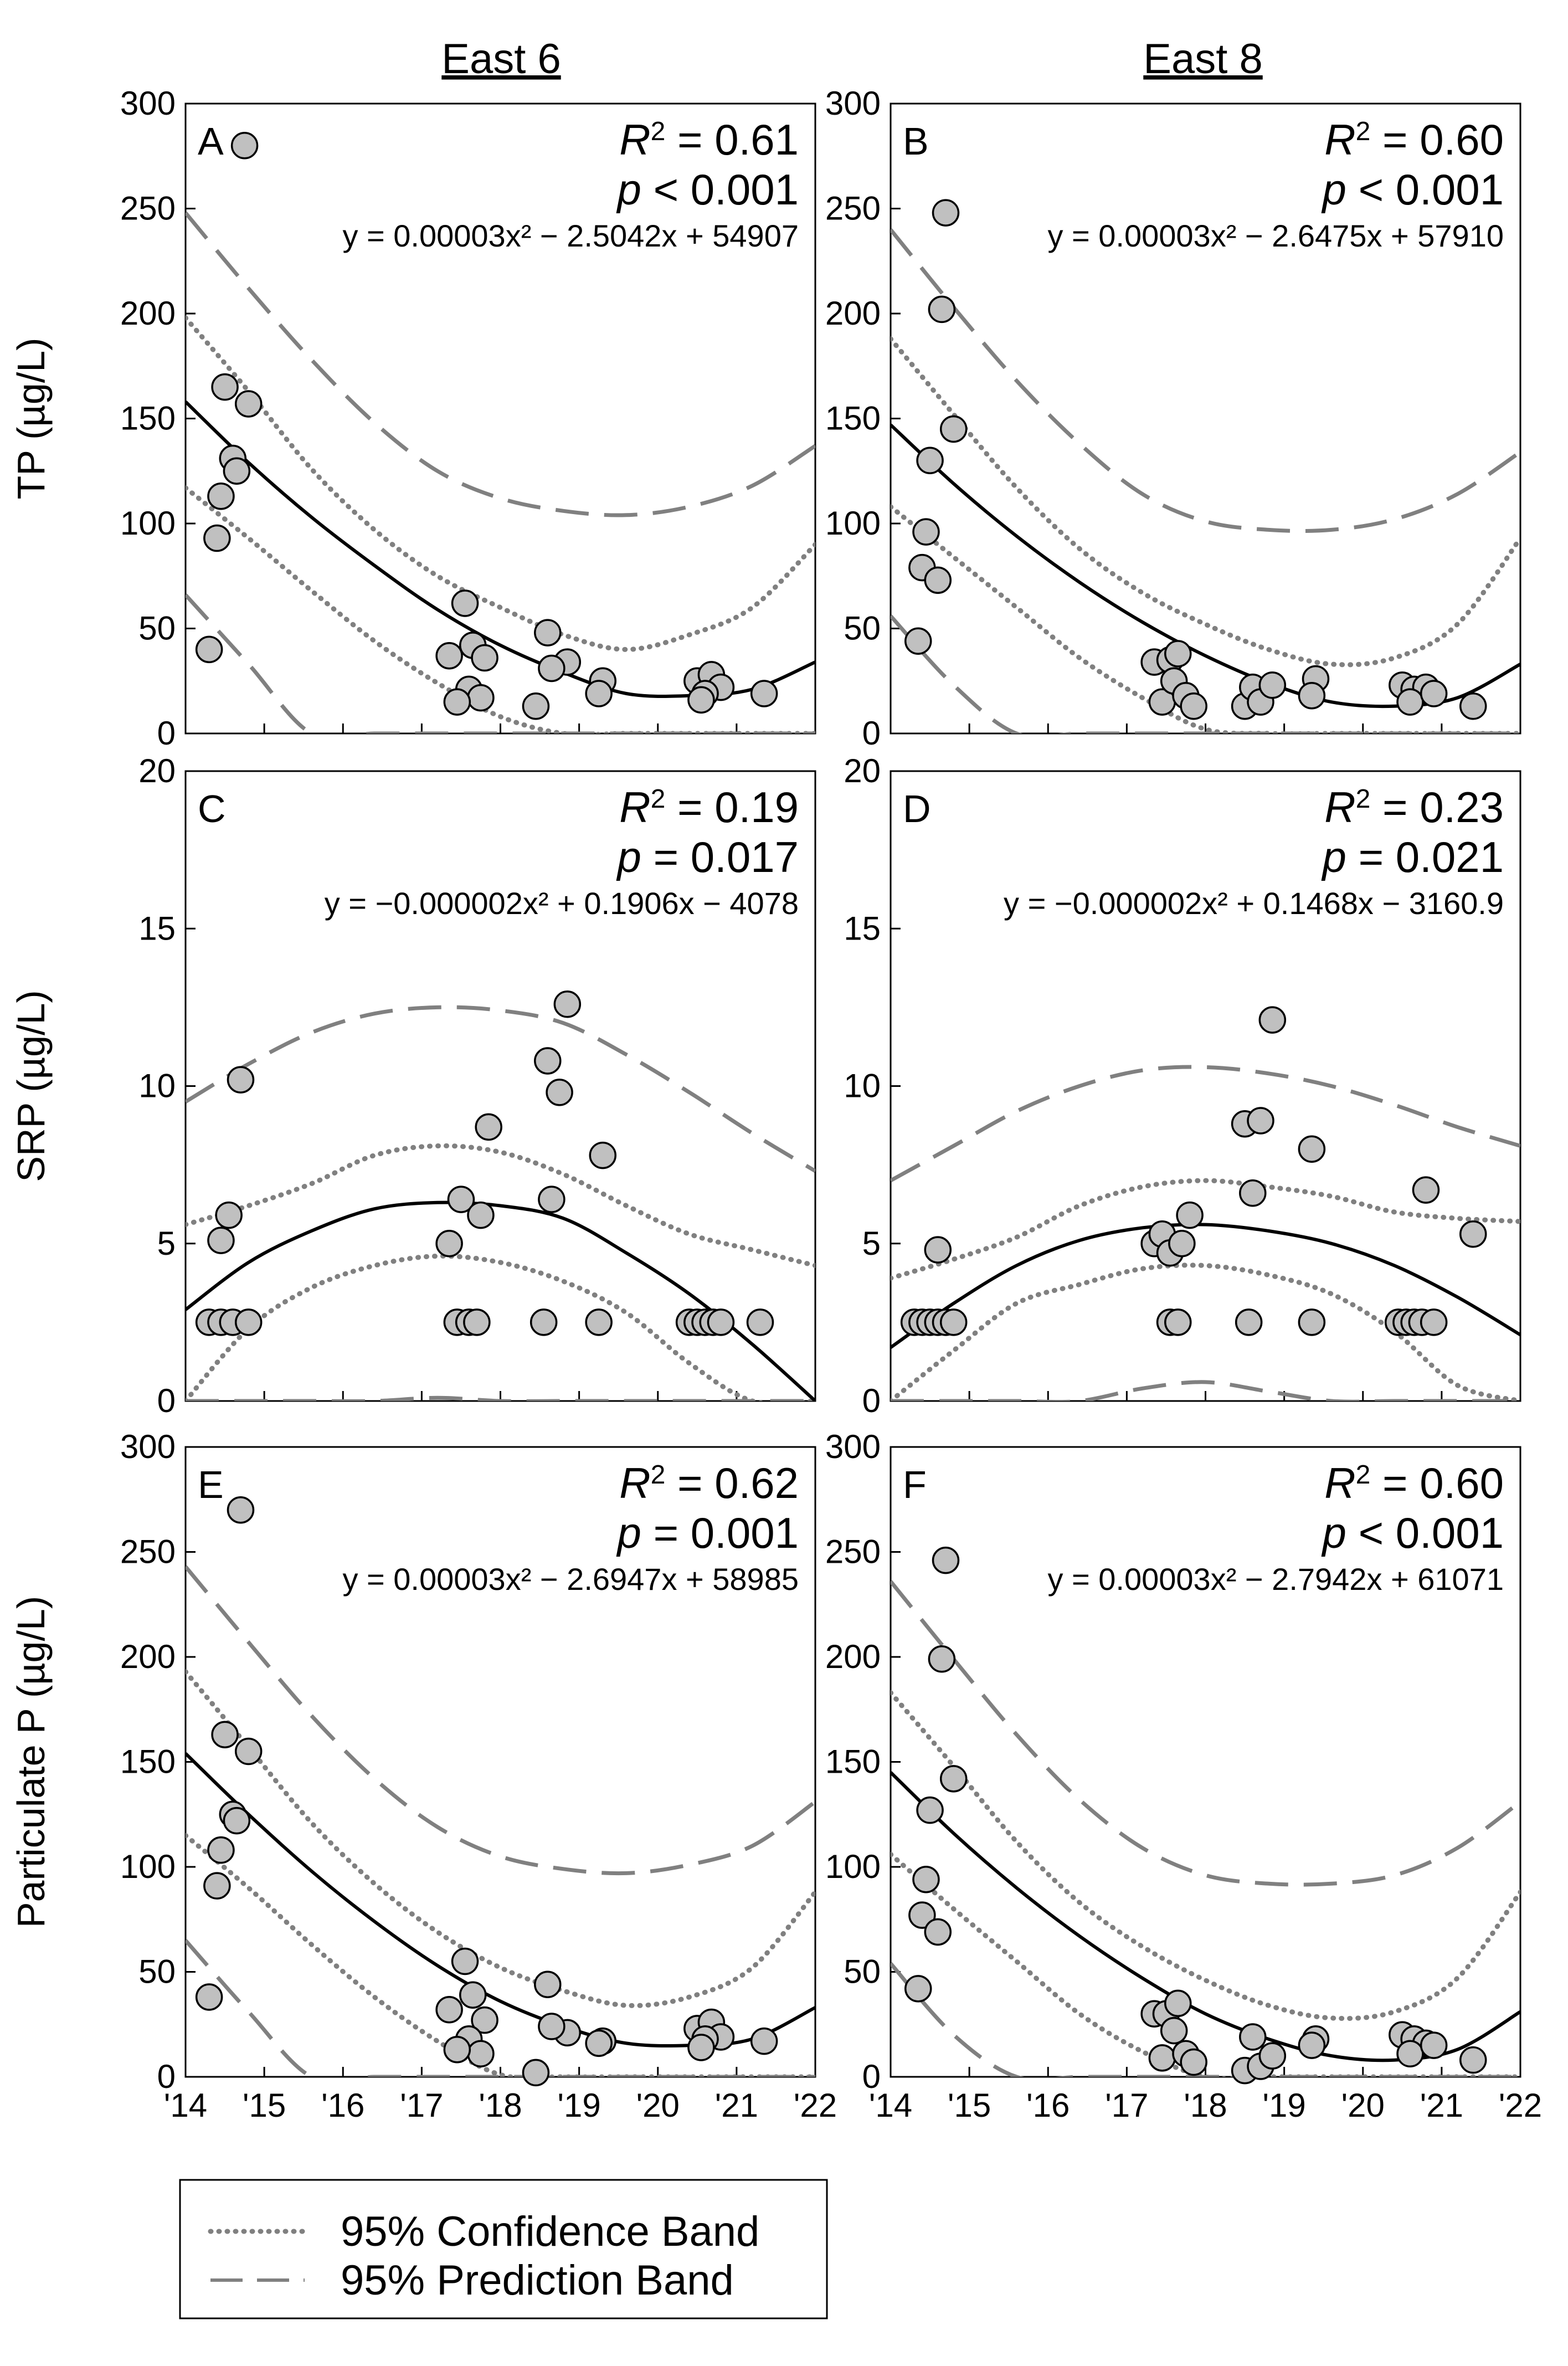 The width and height of the screenshot is (1568, 2366). What do you see at coordinates (1413, 1532) in the screenshot?
I see `p-value-label: p < 0.001` at bounding box center [1413, 1532].